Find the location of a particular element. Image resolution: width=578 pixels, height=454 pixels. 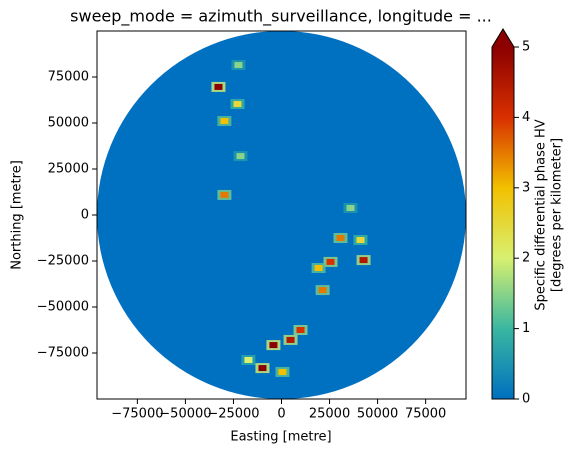

colorbar-extend is located at coordinates (503, 38).